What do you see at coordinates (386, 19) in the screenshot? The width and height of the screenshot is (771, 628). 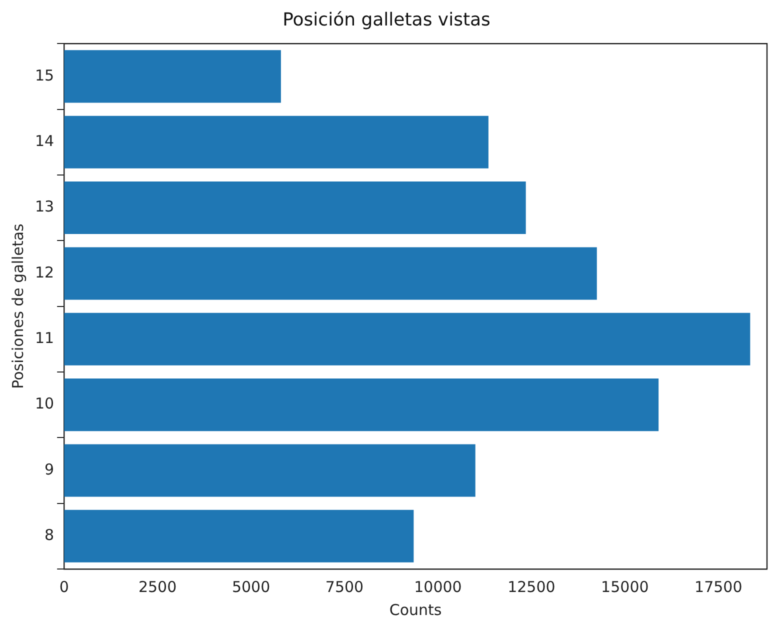 I see `chart-title: Posición galletas vistas` at bounding box center [386, 19].